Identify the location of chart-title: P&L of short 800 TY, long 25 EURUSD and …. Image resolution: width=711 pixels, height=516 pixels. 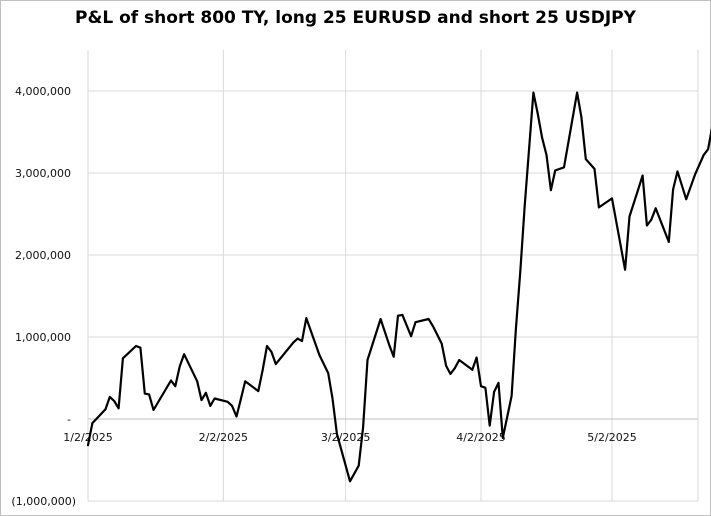
(355, 18).